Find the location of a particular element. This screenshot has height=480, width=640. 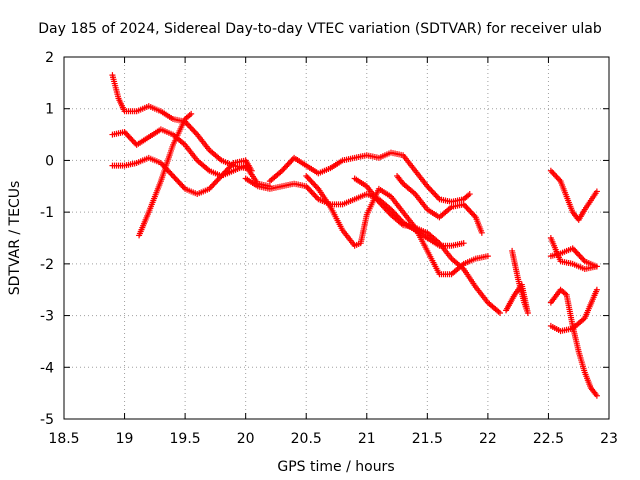

series-sat-g is located at coordinates (397, 225).